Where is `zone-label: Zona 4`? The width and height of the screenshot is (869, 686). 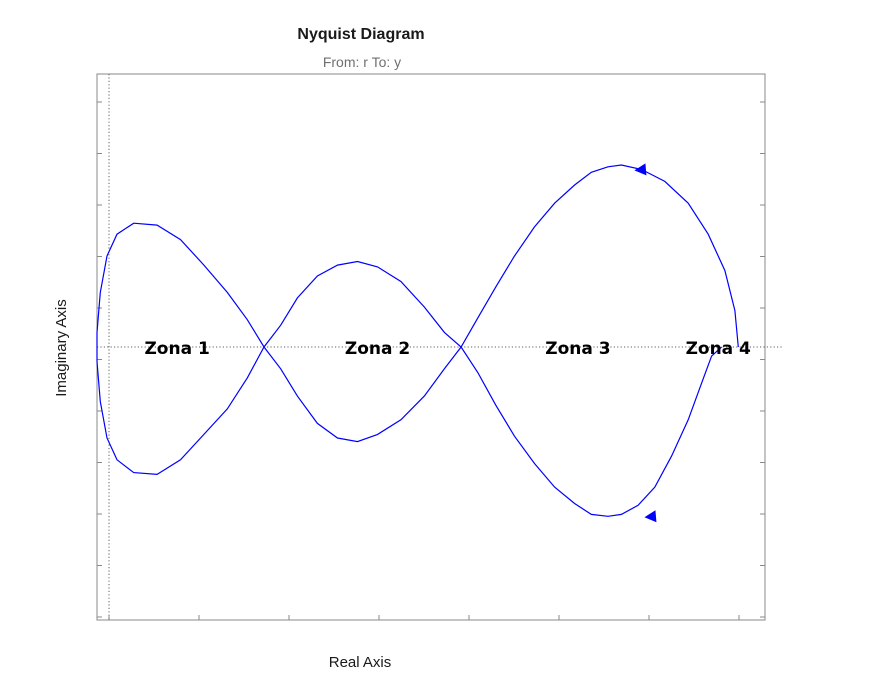 zone-label: Zona 4 is located at coordinates (718, 349).